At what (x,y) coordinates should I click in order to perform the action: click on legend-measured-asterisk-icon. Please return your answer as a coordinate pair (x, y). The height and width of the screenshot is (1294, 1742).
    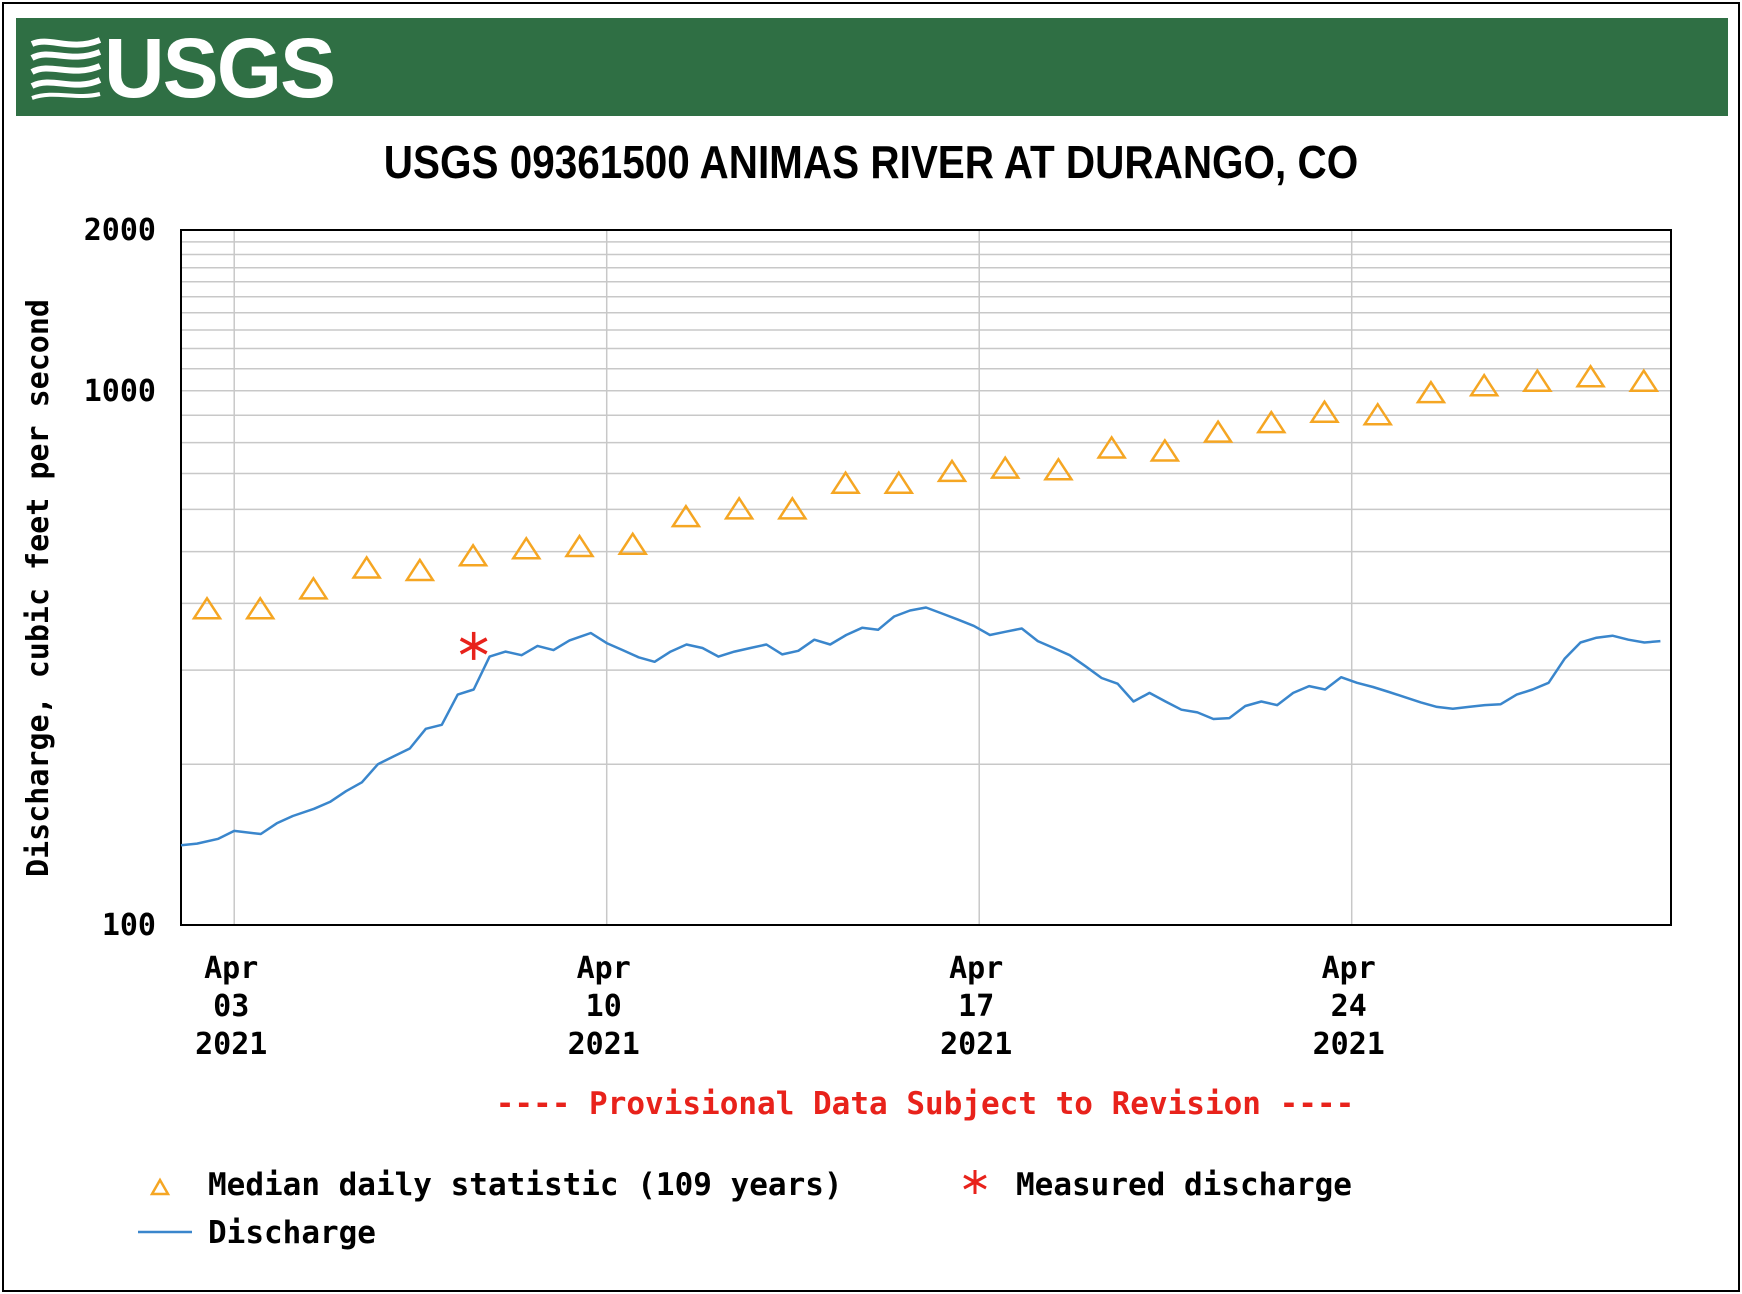
    Looking at the image, I should click on (975, 1182).